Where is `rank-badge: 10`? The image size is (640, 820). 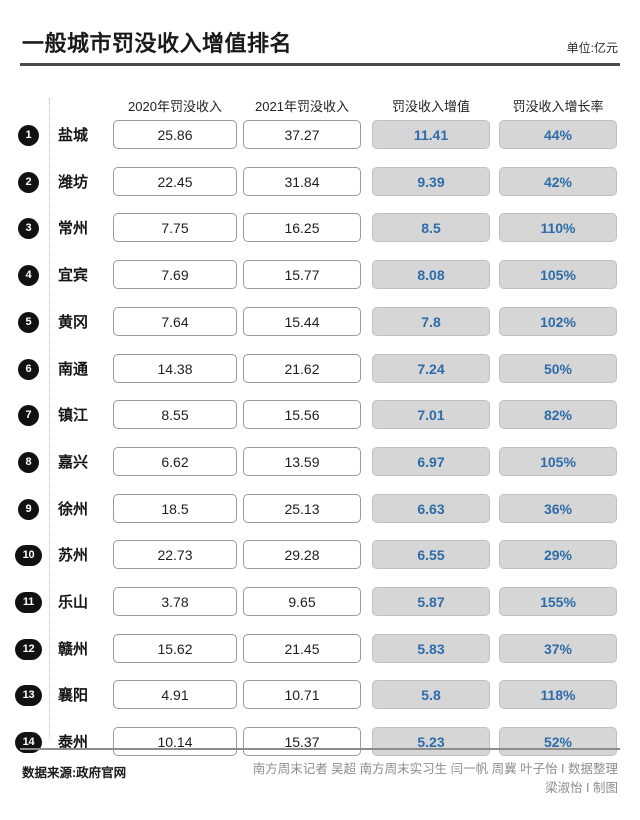
rank-badge: 10 is located at coordinates (28, 556).